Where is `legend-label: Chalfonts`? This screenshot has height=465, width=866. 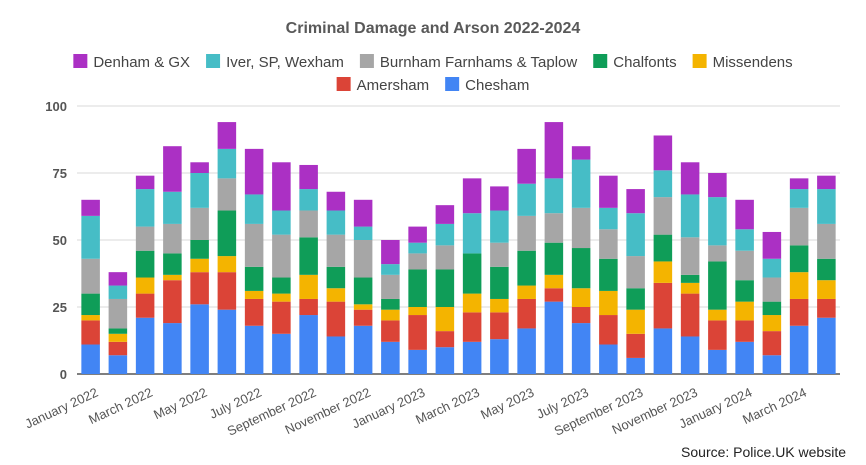
legend-label: Chalfonts is located at coordinates (644, 62).